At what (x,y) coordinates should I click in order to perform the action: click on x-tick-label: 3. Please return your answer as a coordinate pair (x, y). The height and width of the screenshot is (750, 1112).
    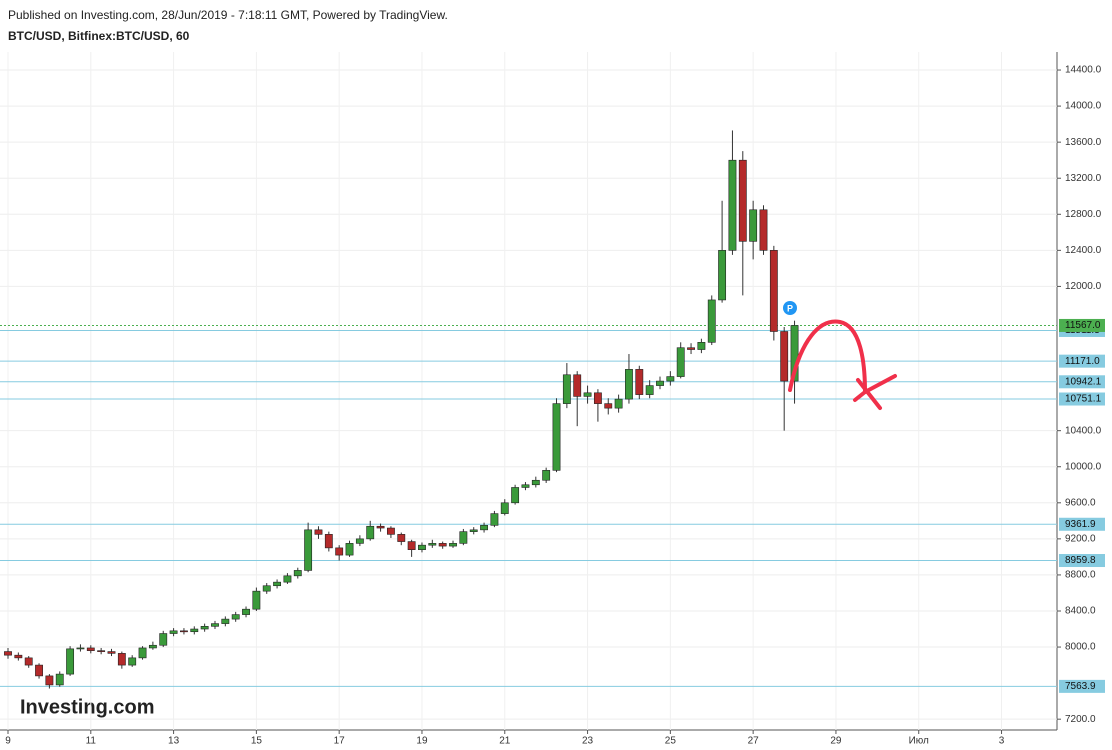
    Looking at the image, I should click on (1002, 741).